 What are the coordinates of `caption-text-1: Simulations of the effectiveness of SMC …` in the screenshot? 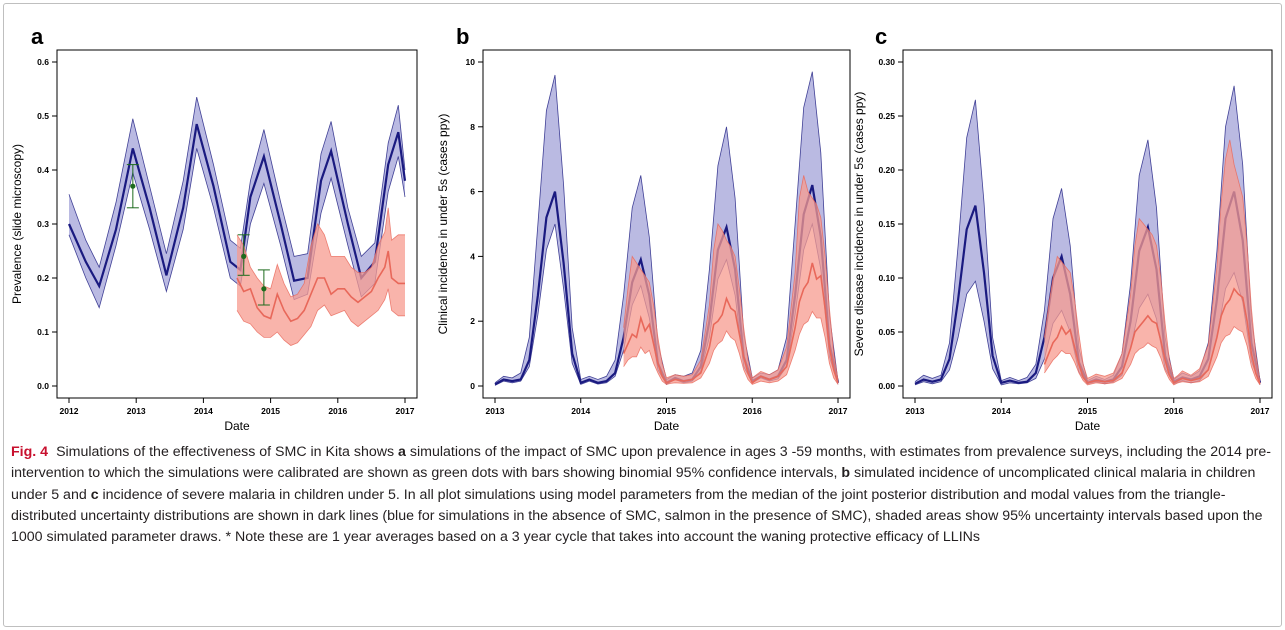 It's located at (227, 452).